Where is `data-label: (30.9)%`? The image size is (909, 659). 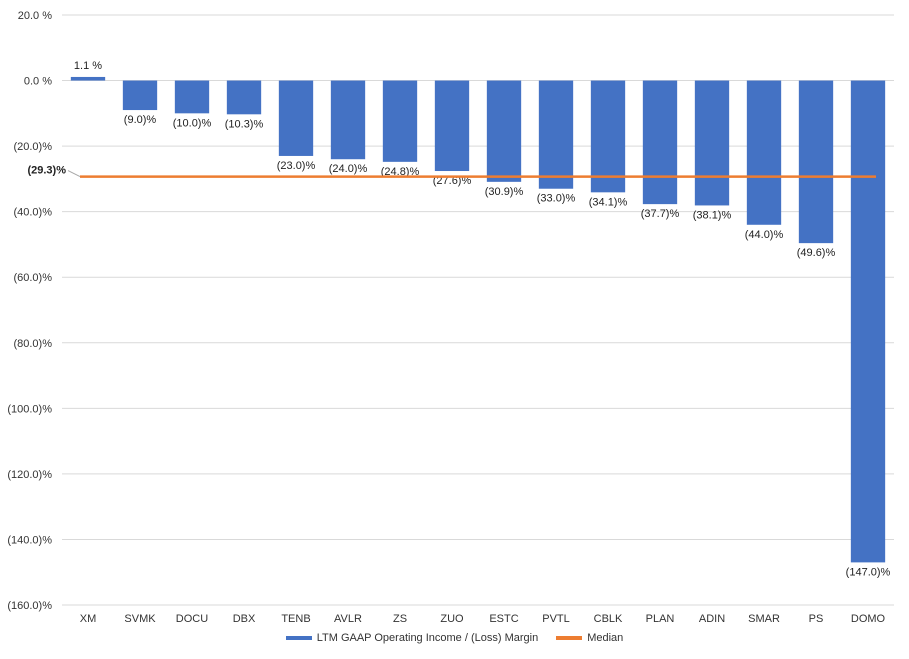
data-label: (30.9)% is located at coordinates (504, 192).